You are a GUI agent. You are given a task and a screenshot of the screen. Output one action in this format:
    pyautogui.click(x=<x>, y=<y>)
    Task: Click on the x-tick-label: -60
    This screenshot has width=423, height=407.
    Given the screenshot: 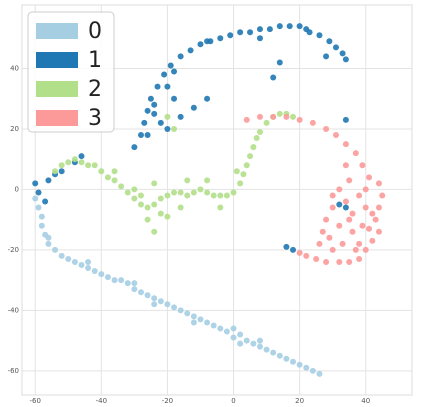 What is the action you would take?
    pyautogui.click(x=35, y=401)
    